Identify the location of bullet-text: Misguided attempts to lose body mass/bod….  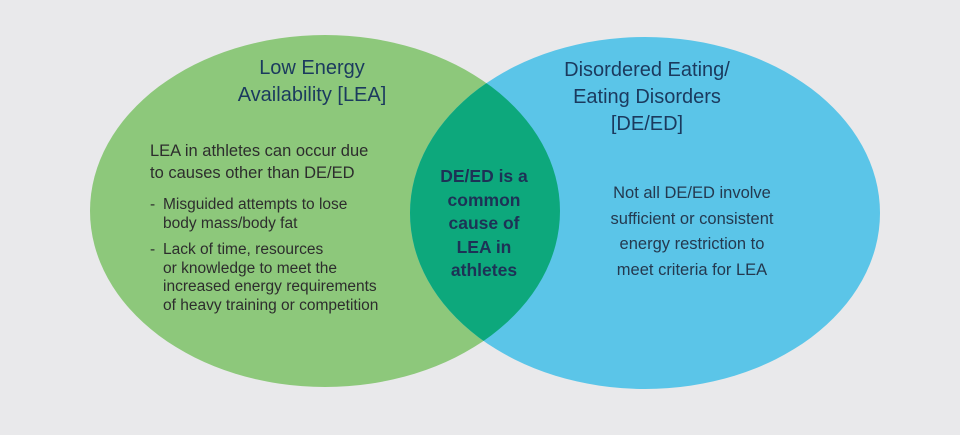
(255, 214).